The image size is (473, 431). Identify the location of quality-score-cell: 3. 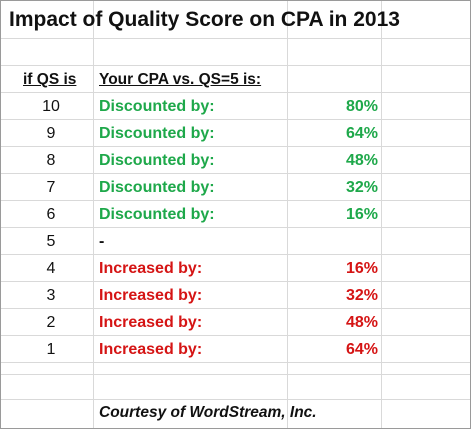
(51, 295).